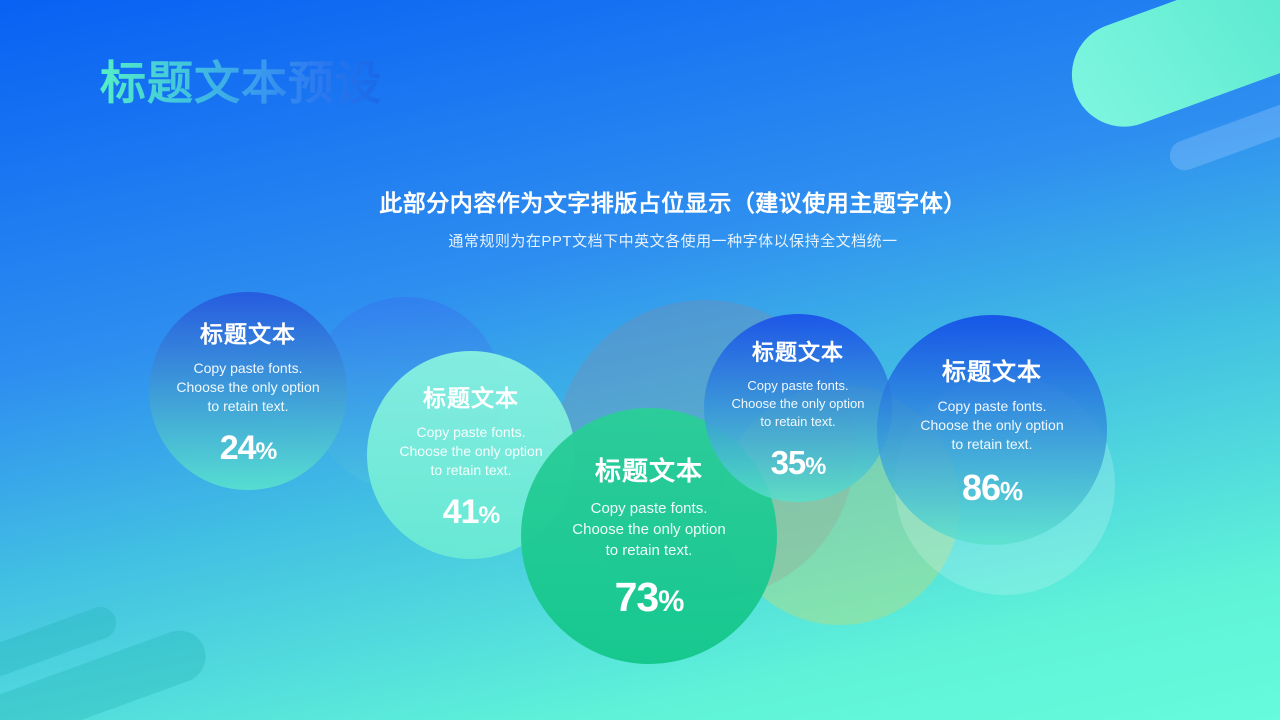  I want to click on stat-value-number: 24, so click(238, 447).